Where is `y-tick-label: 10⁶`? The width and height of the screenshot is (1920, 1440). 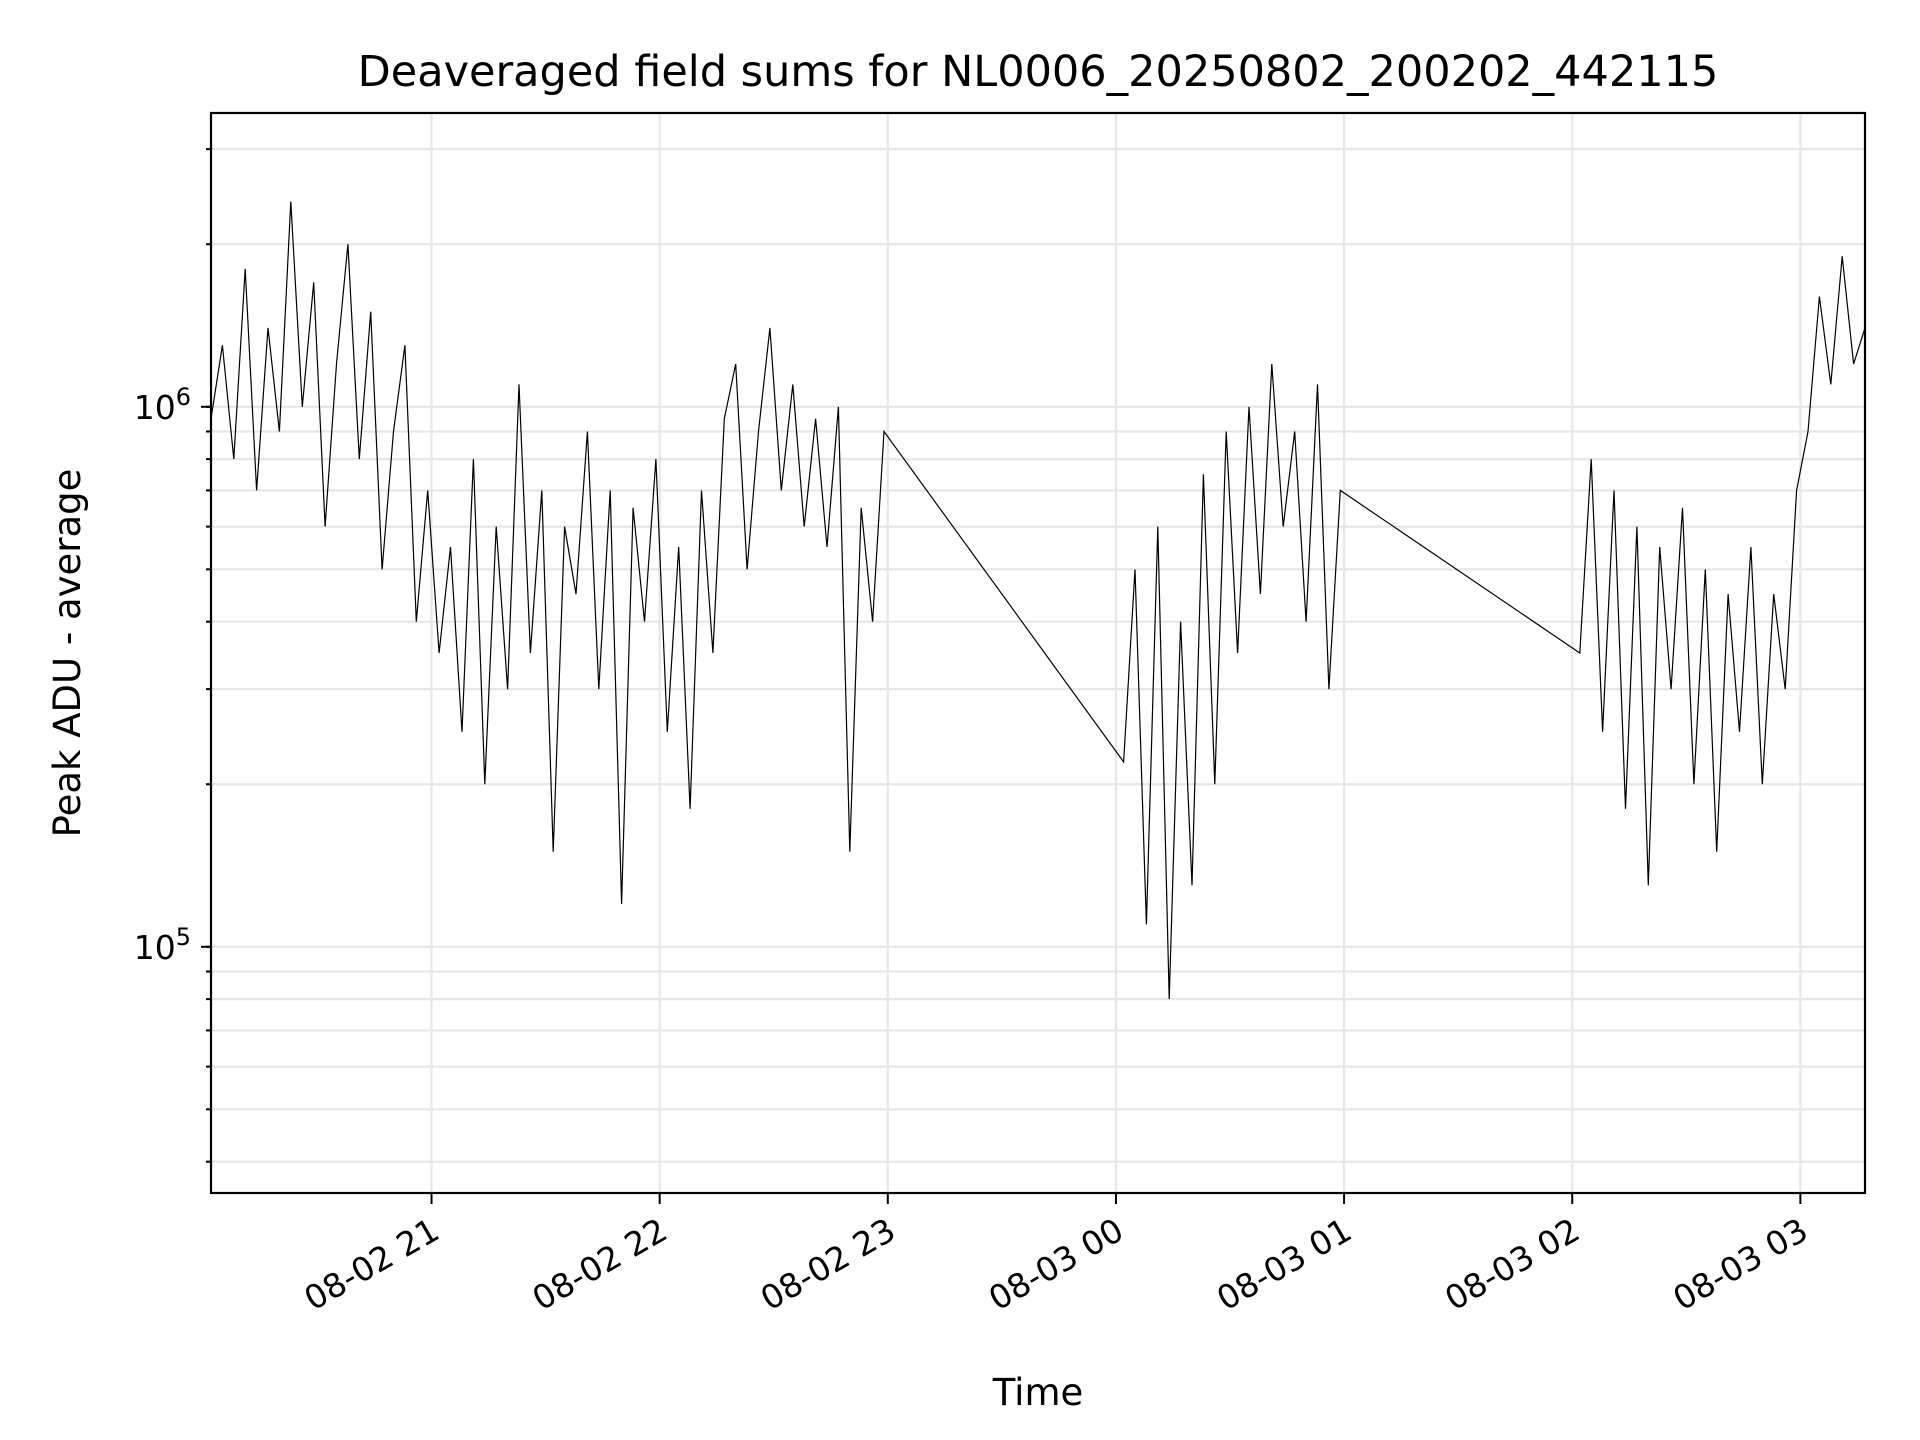
y-tick-label: 10⁶ is located at coordinates (162, 405).